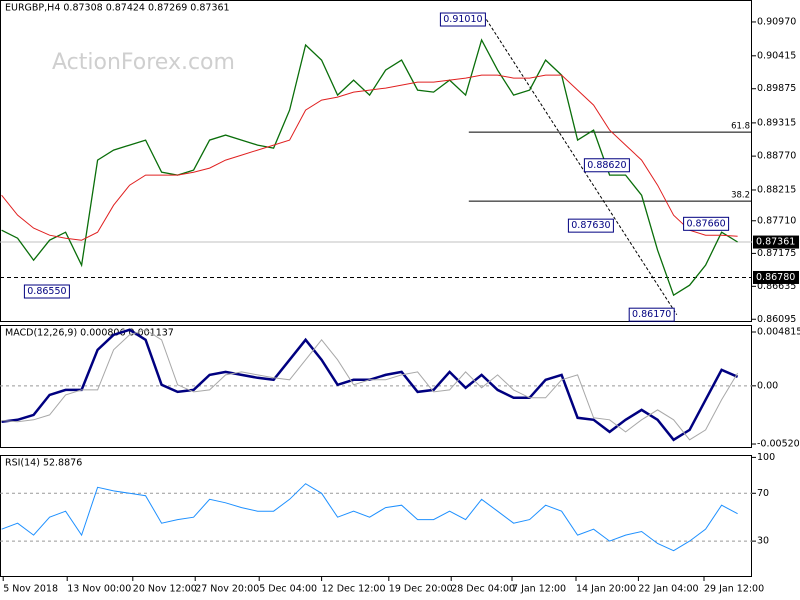 The image size is (800, 600). What do you see at coordinates (483, 589) in the screenshot?
I see `x-tick-label: 28 Dec 04:00` at bounding box center [483, 589].